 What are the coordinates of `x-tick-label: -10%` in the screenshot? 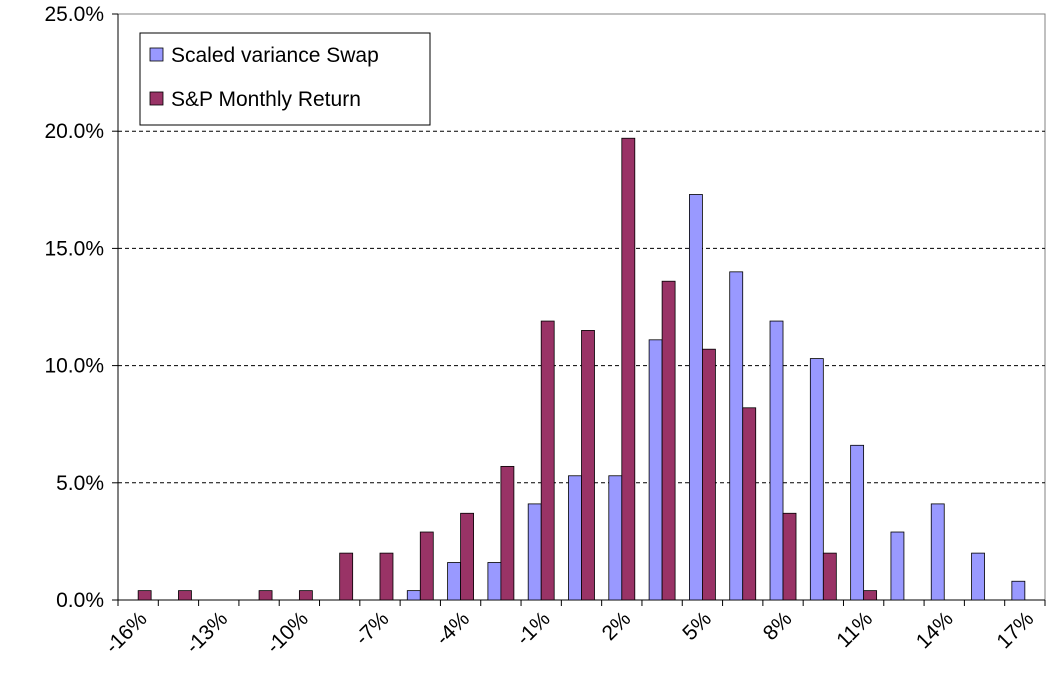 It's located at (287, 632).